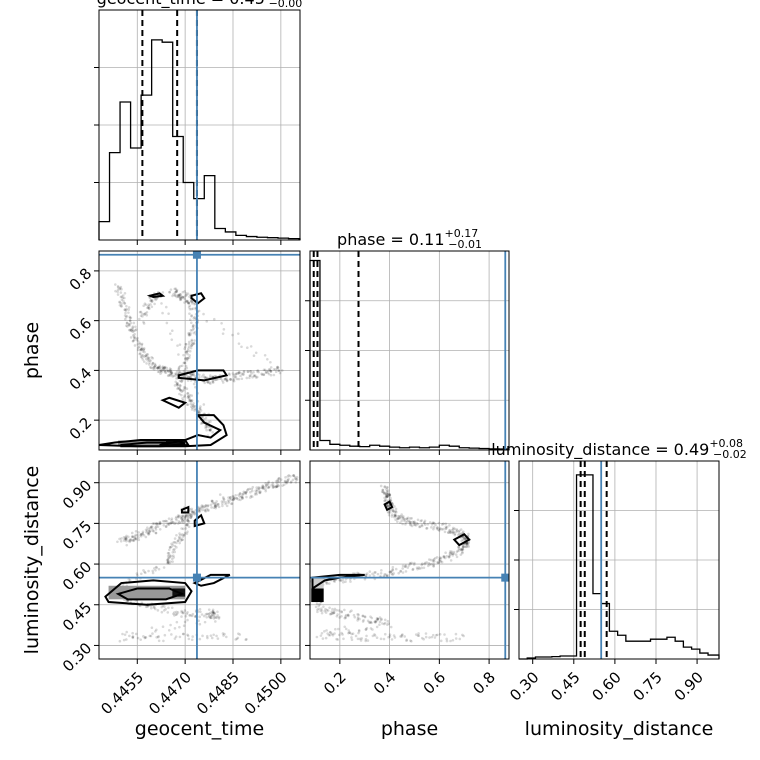  Describe the element at coordinates (207, 558) in the screenshot. I see `scatter-cloud` at that location.